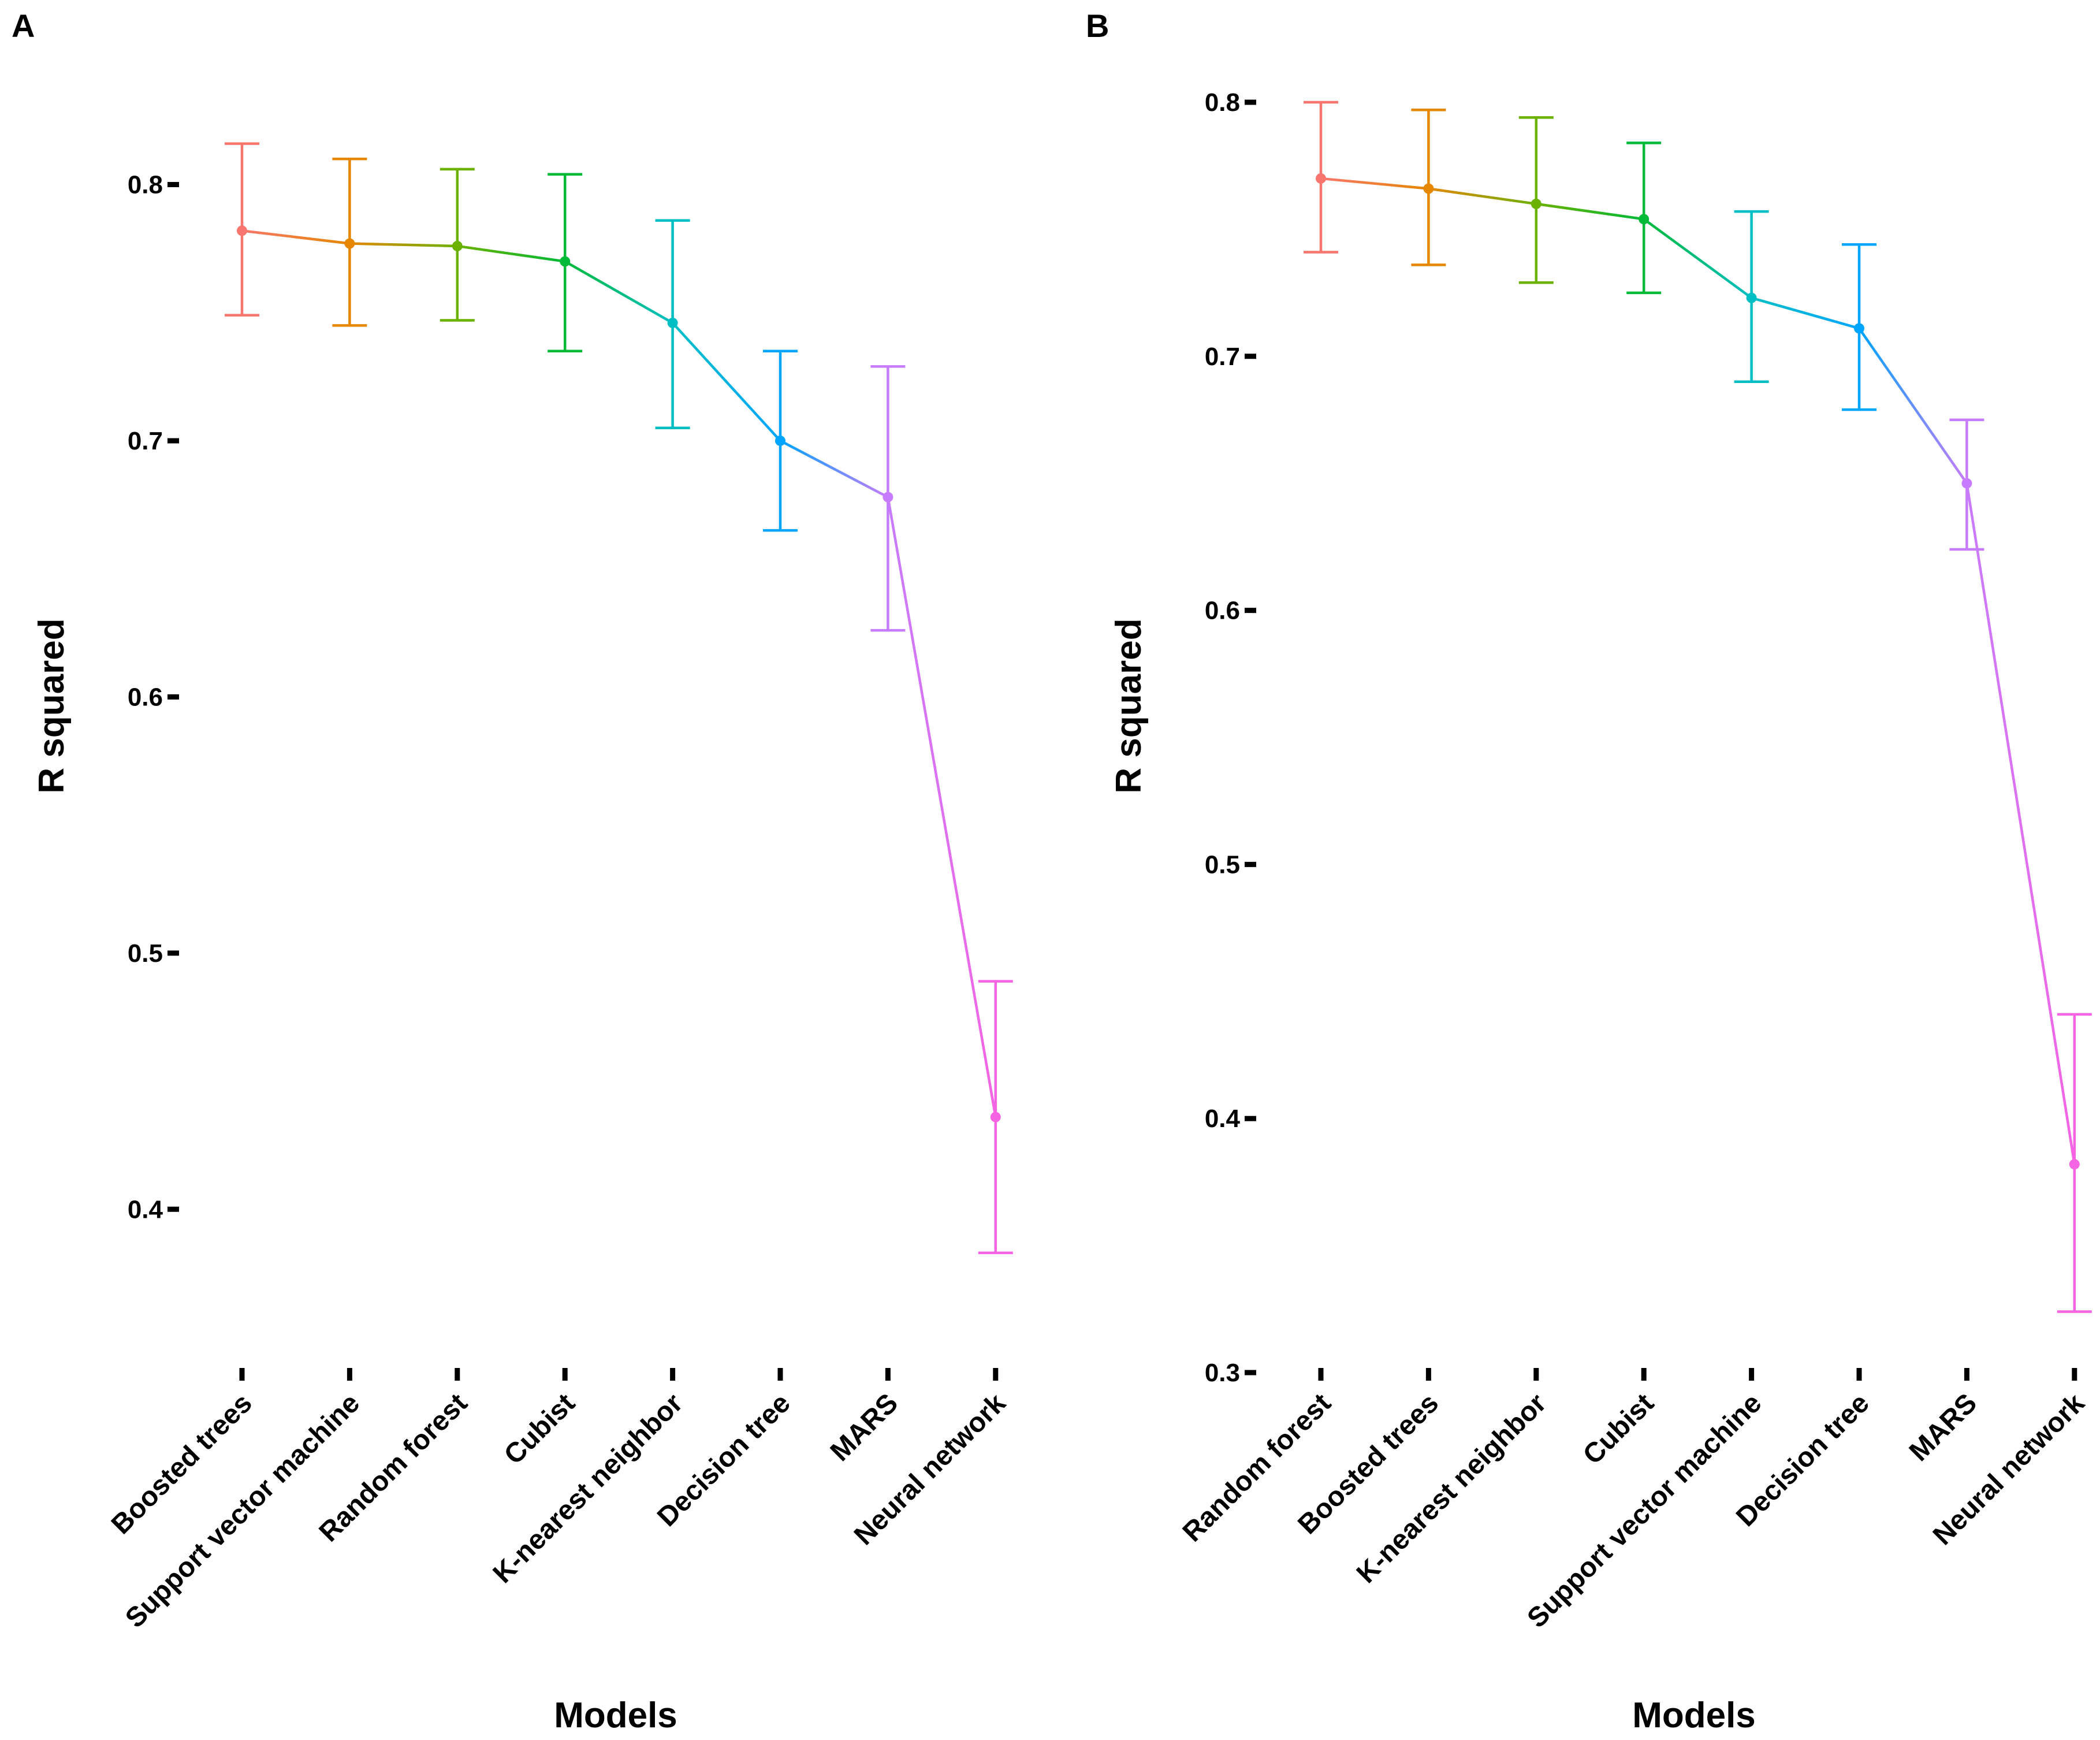  What do you see at coordinates (23, 26) in the screenshot?
I see `panel-a-letter: A` at bounding box center [23, 26].